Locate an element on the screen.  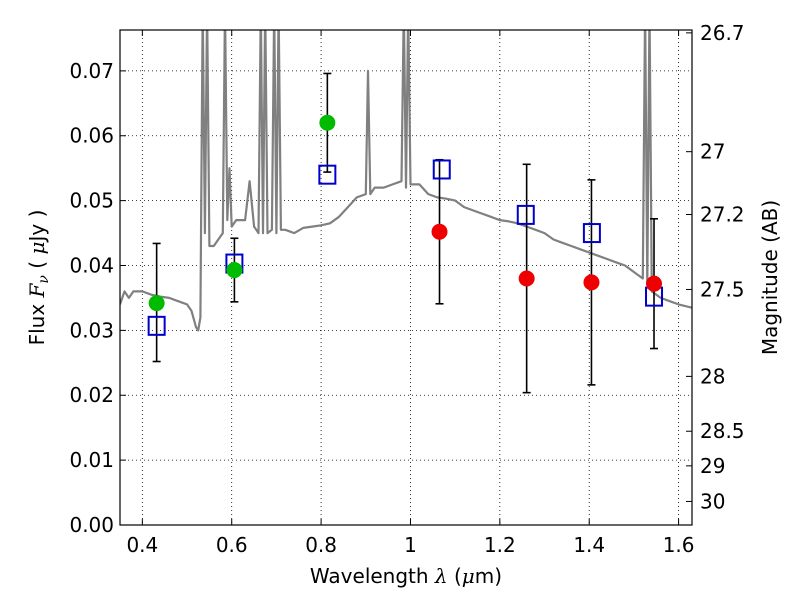
x-tick-label: 1.4 is located at coordinates (589, 545).